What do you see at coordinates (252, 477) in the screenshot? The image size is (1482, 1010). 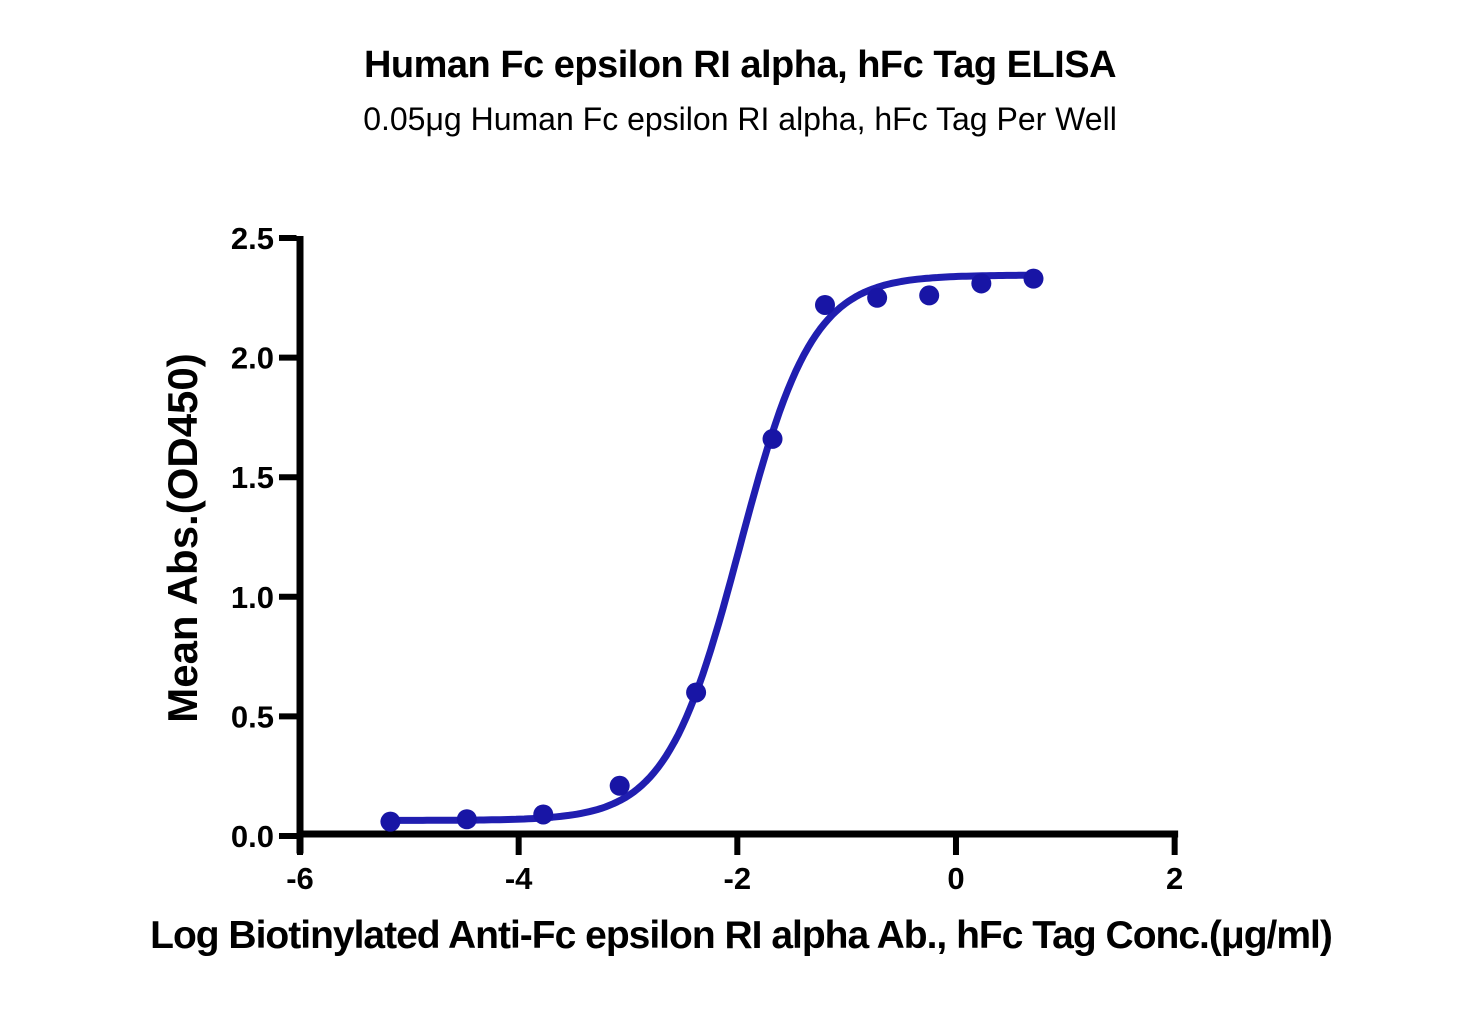 I see `y-tick-label: 1.5` at bounding box center [252, 477].